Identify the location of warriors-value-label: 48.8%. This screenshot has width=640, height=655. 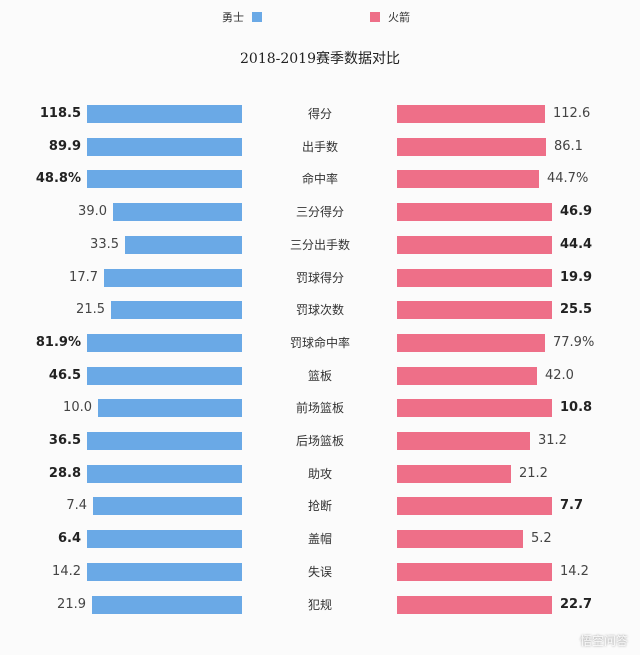
(58, 179).